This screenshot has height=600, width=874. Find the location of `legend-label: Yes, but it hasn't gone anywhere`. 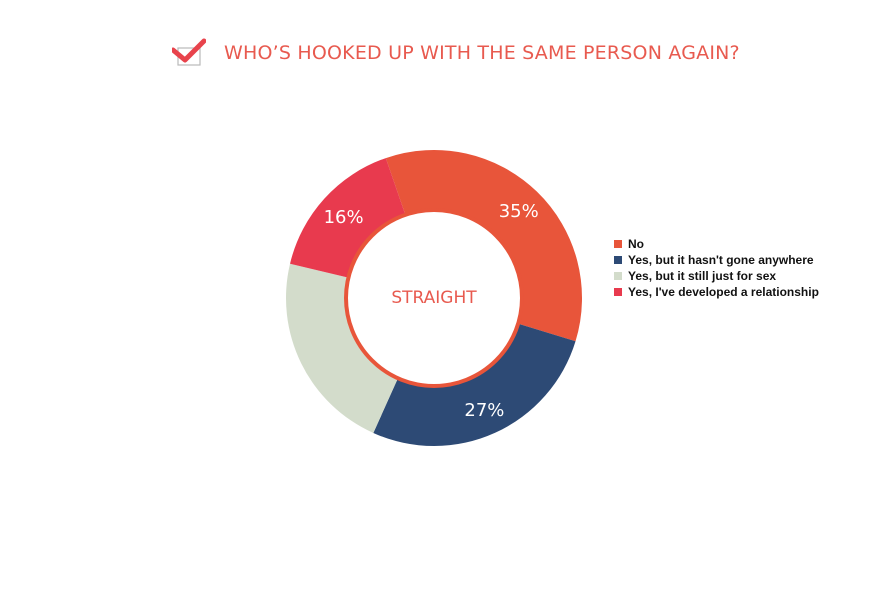

legend-label: Yes, but it hasn't gone anywhere is located at coordinates (721, 260).